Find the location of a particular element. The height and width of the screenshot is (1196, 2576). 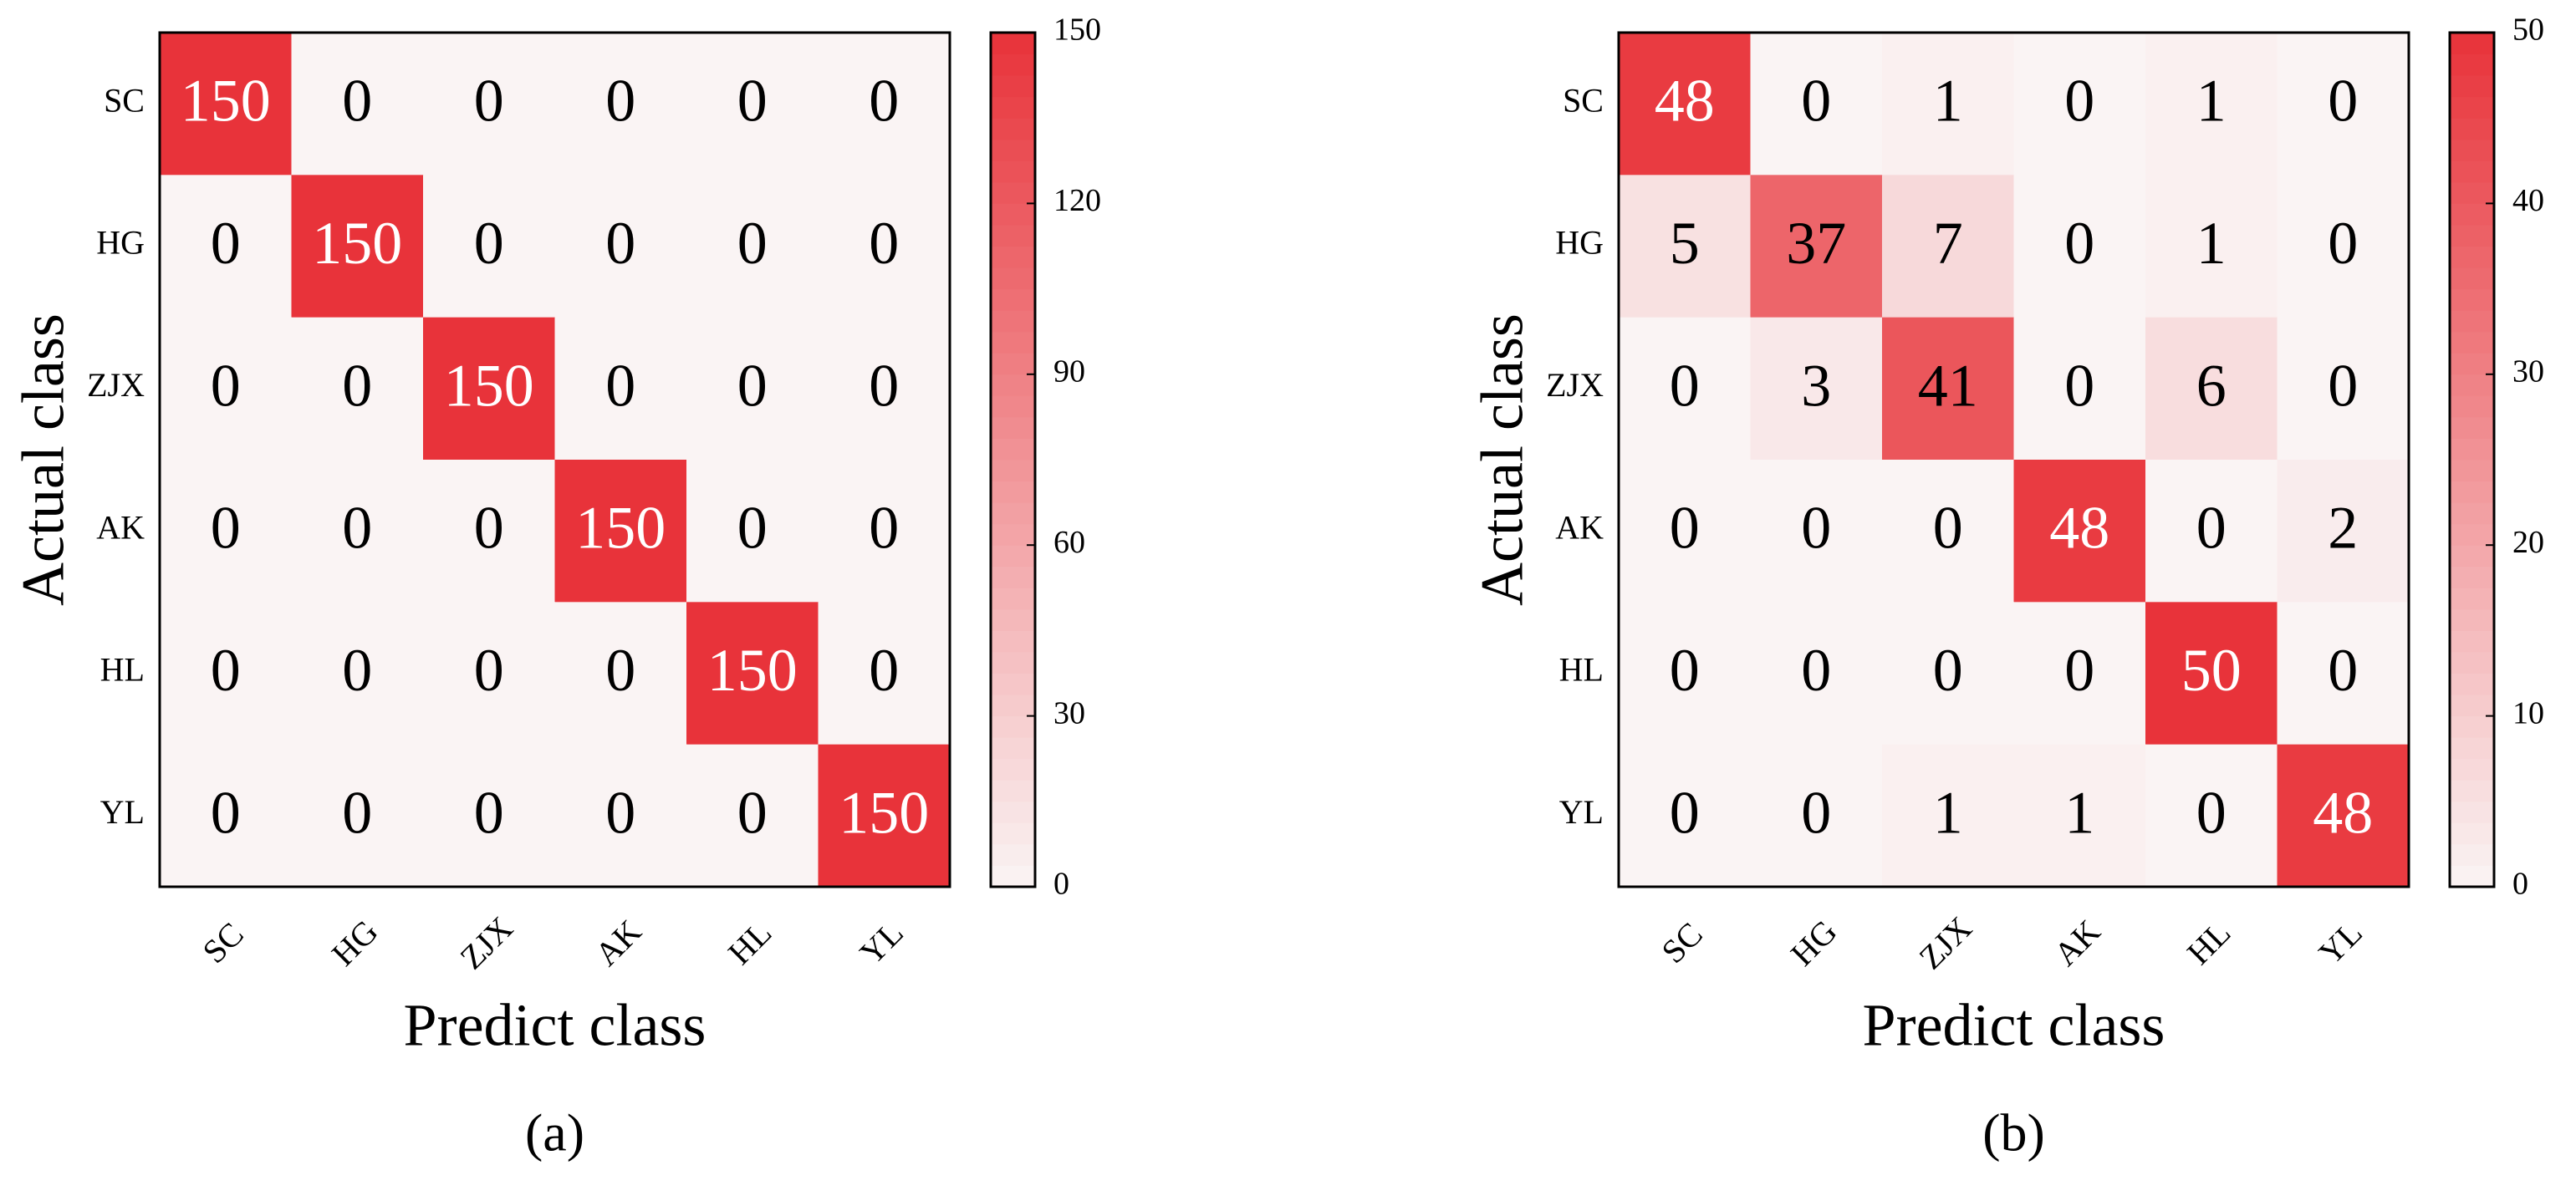

colorbar-frame is located at coordinates (2472, 459).